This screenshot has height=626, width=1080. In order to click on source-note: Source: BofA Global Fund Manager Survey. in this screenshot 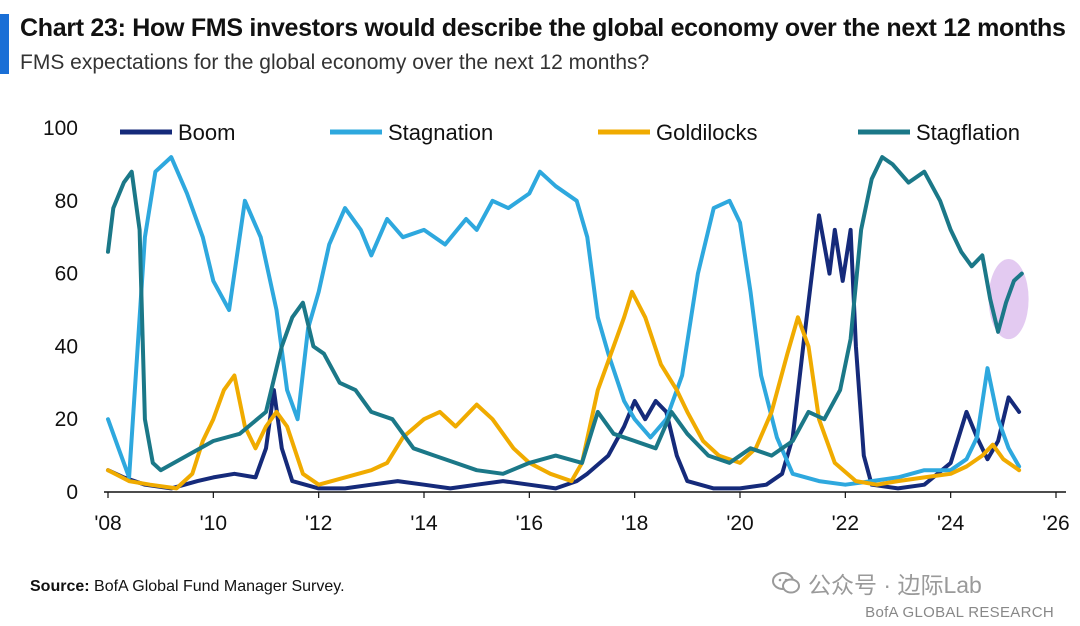, I will do `click(187, 587)`.